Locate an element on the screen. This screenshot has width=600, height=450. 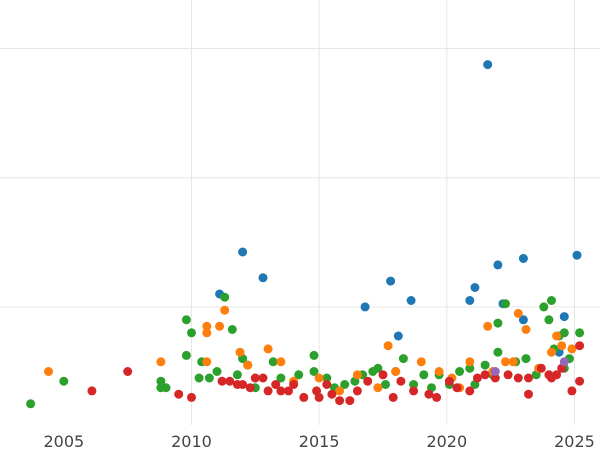
x-tick-label: 2025 is located at coordinates (574, 441).